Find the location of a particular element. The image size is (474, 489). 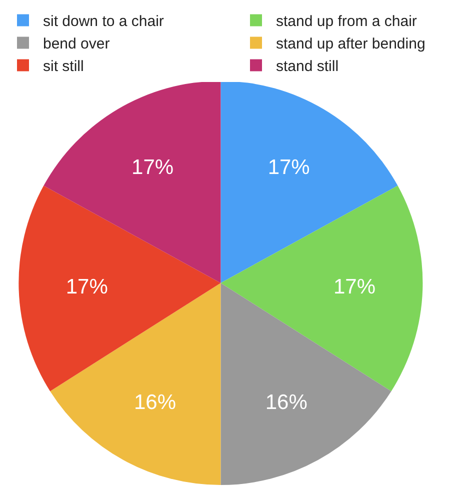

legend-label: sit still is located at coordinates (63, 67).